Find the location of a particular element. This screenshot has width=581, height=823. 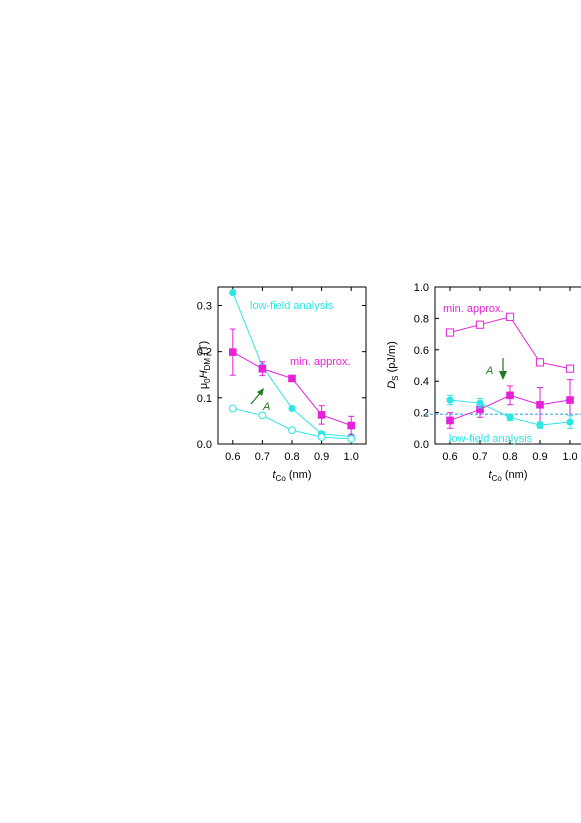

right-xtick-label: 0.8 is located at coordinates (509, 457).